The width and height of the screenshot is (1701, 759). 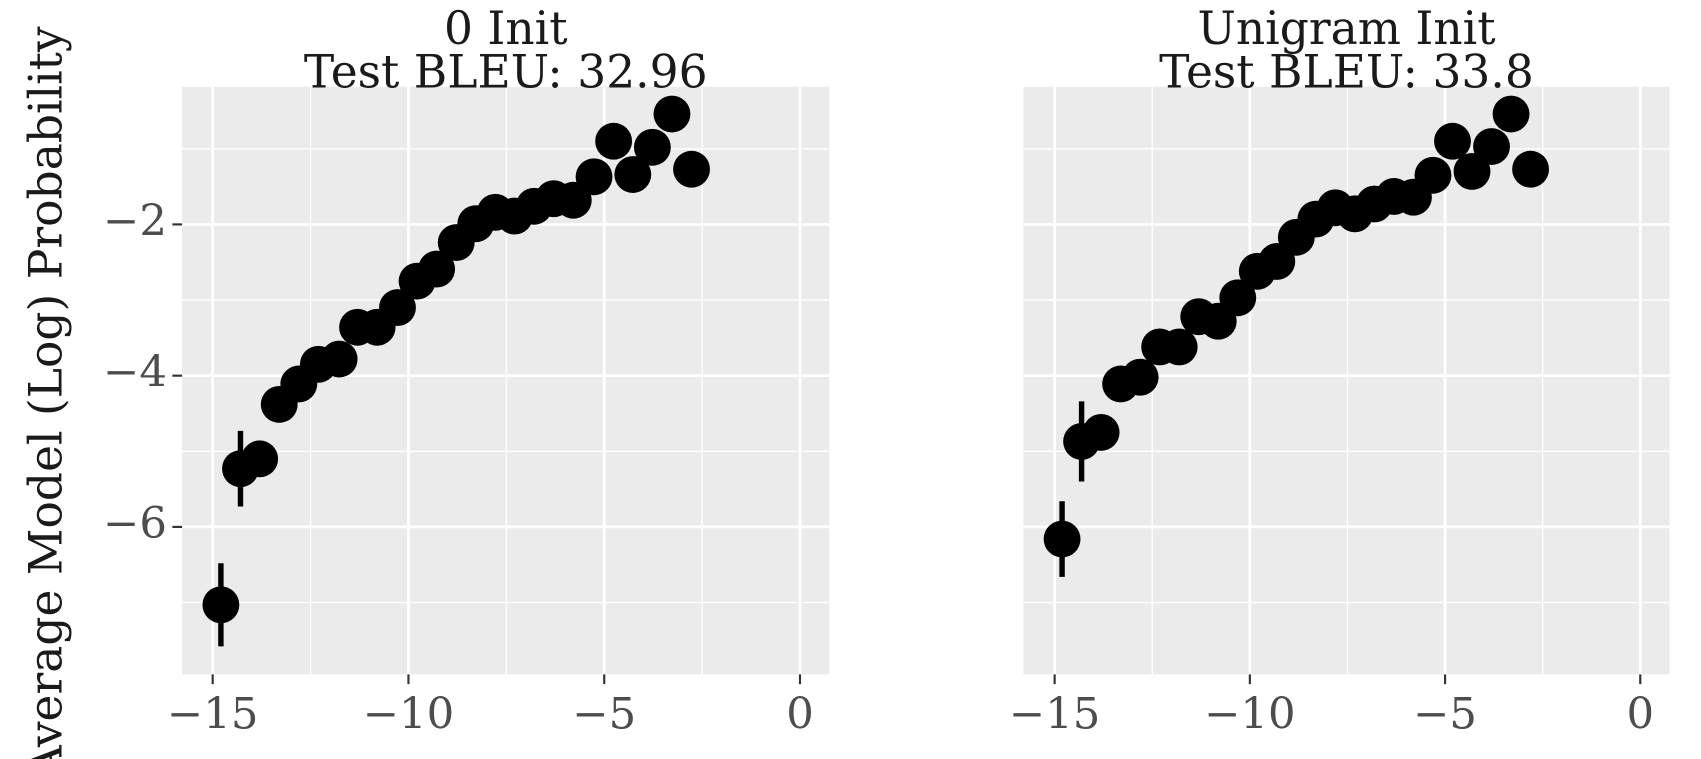 What do you see at coordinates (135, 373) in the screenshot?
I see `y-tick-label: −4` at bounding box center [135, 373].